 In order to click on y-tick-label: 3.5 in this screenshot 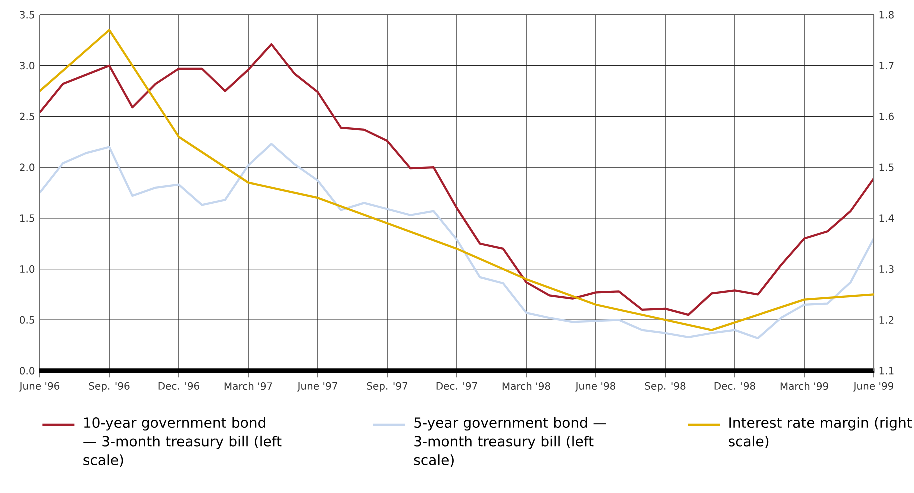, I will do `click(27, 15)`.